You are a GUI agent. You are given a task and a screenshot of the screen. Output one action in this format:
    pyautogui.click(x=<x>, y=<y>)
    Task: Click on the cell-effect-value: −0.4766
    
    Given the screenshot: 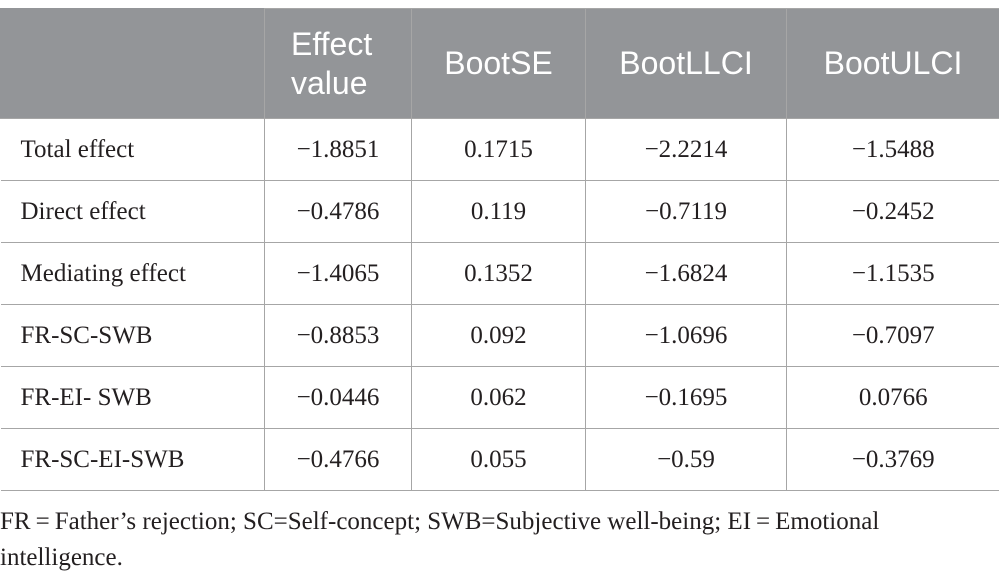 What is the action you would take?
    pyautogui.click(x=338, y=459)
    